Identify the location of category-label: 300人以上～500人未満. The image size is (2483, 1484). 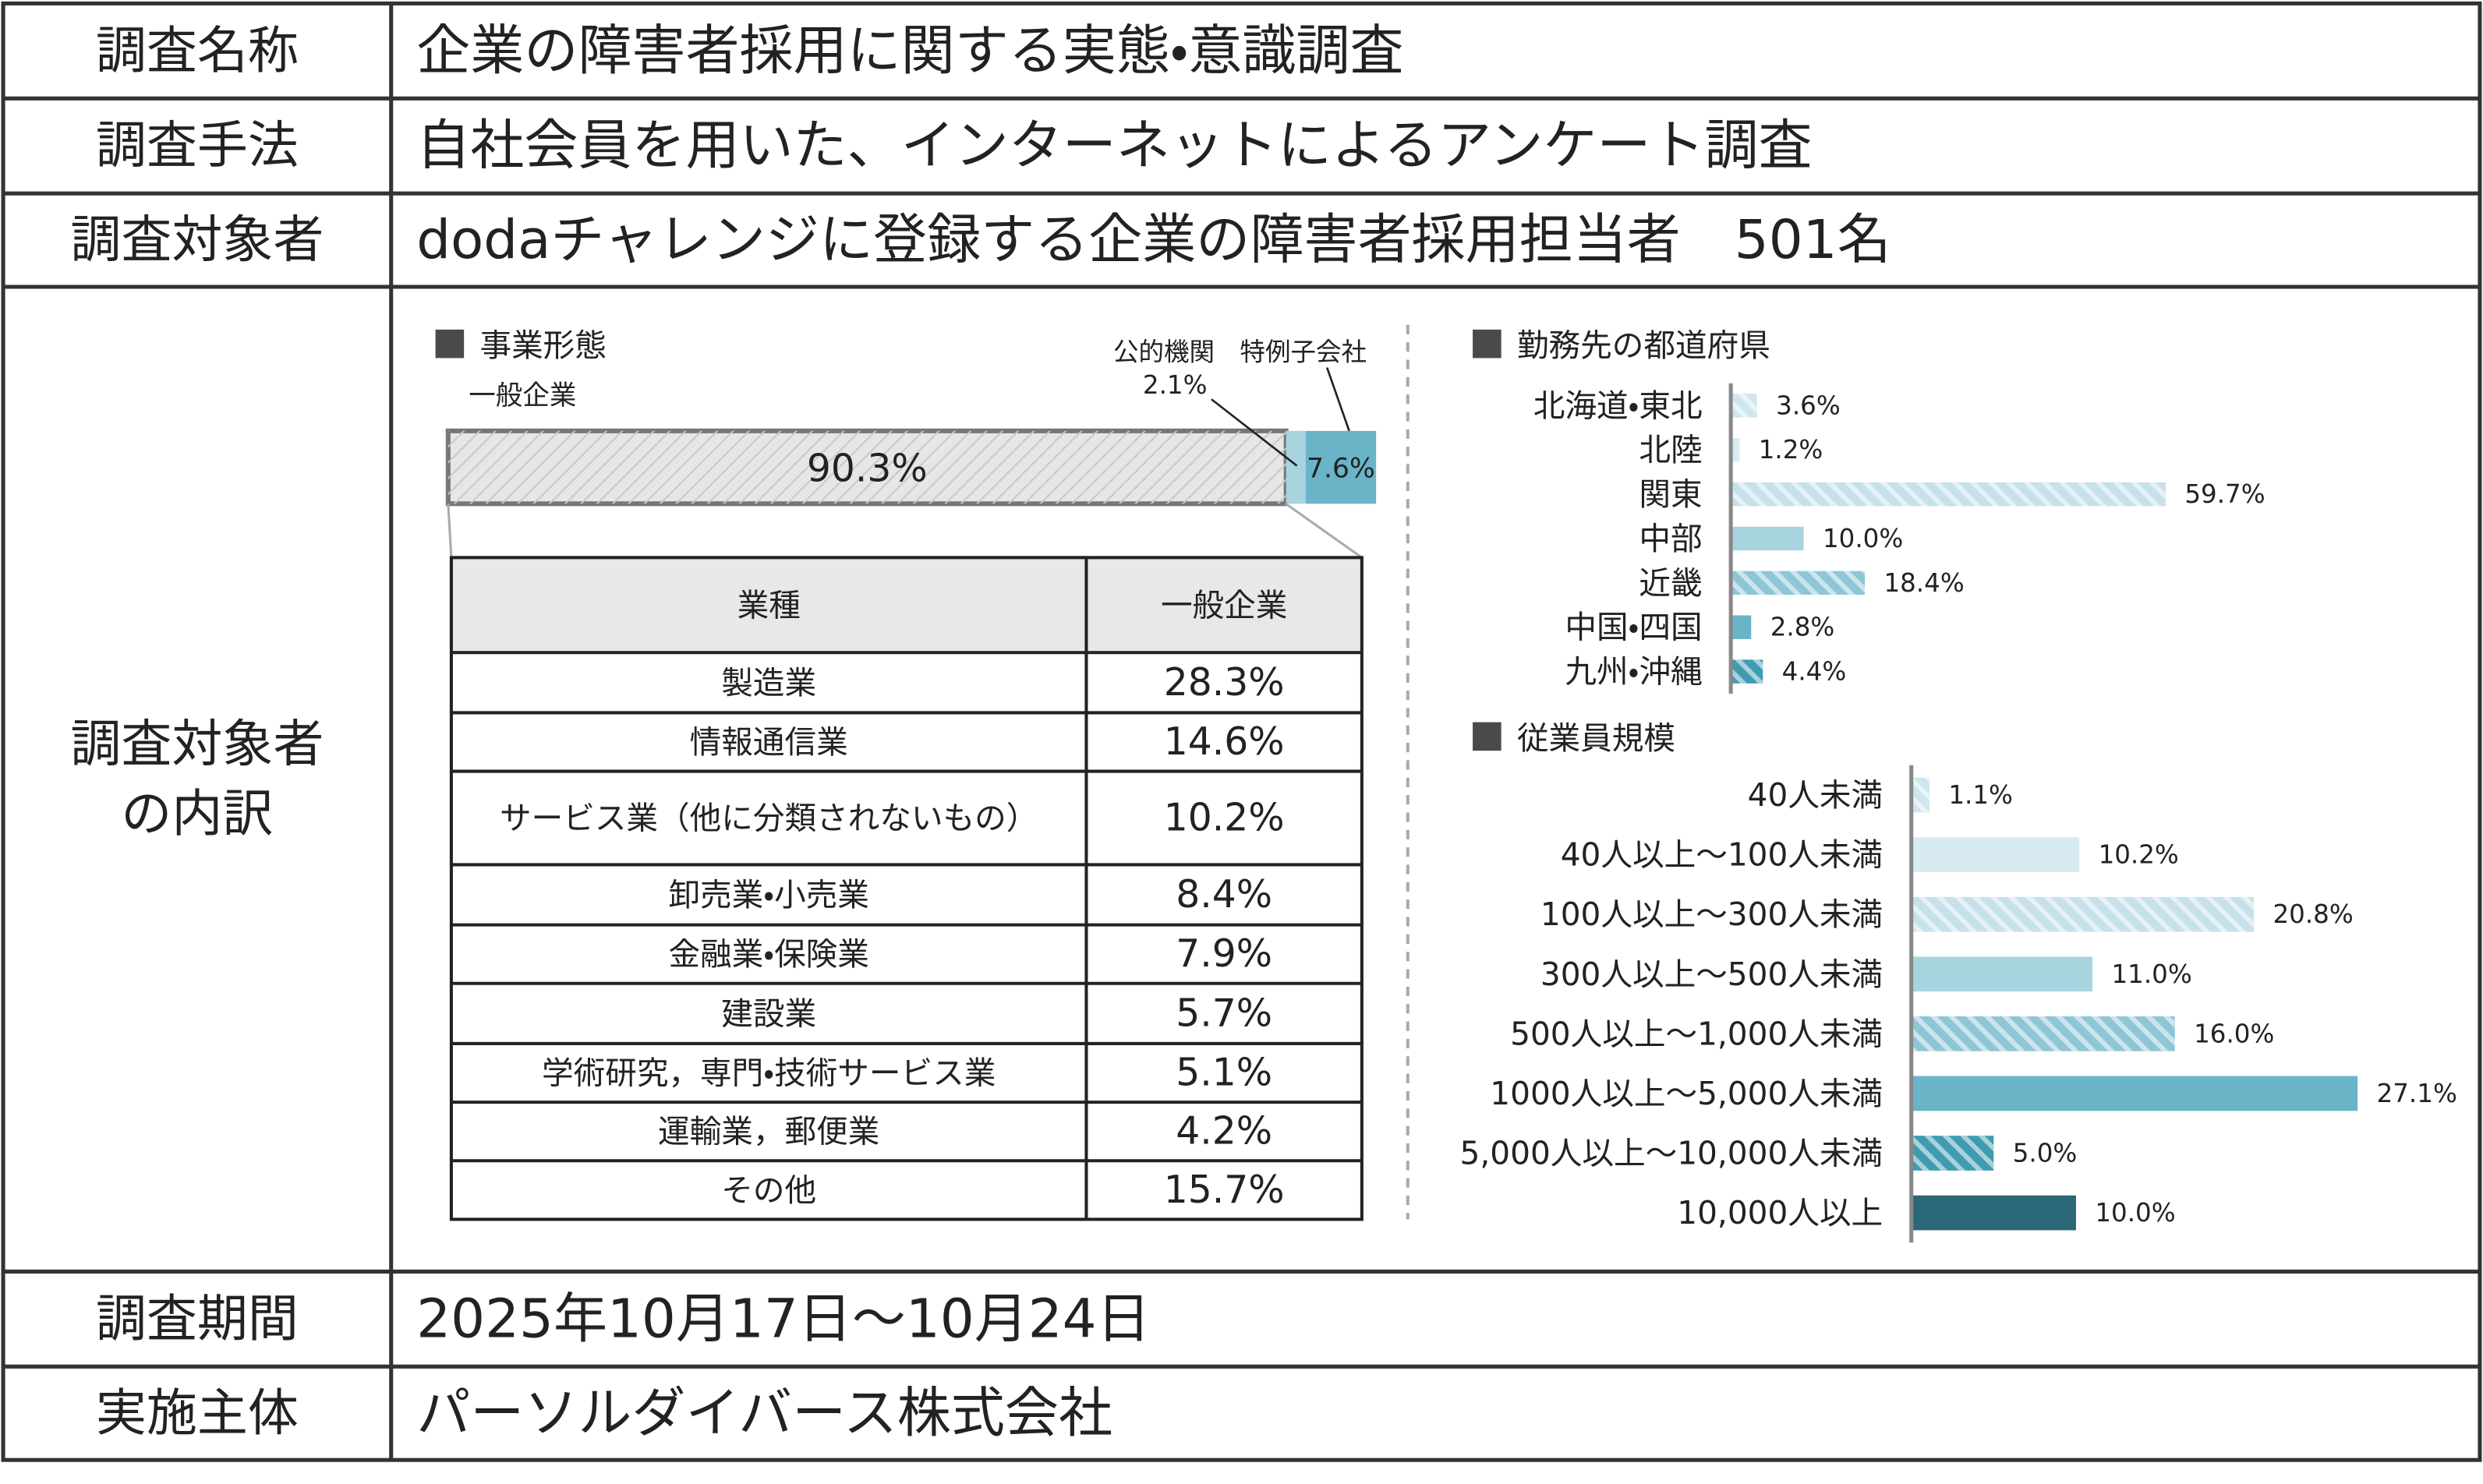
(1712, 974).